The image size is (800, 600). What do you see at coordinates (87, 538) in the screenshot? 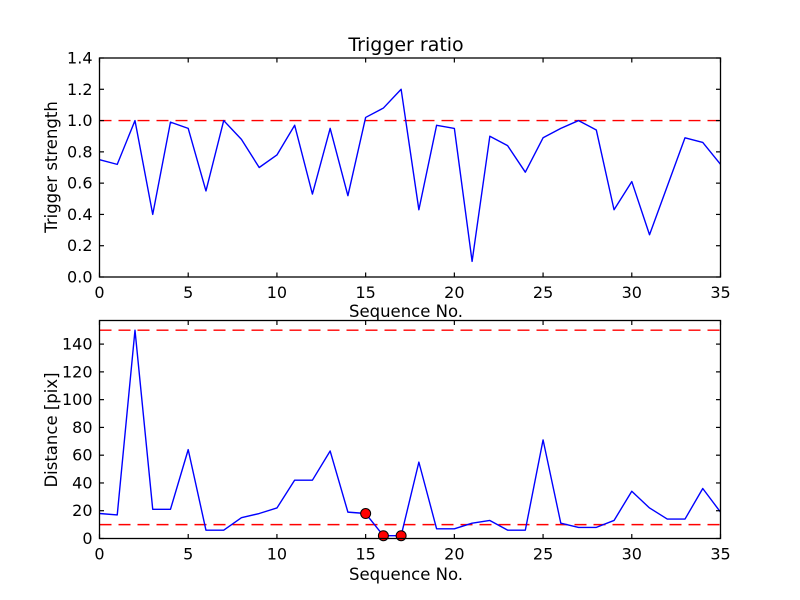
I see `y-tick-label: 0` at bounding box center [87, 538].